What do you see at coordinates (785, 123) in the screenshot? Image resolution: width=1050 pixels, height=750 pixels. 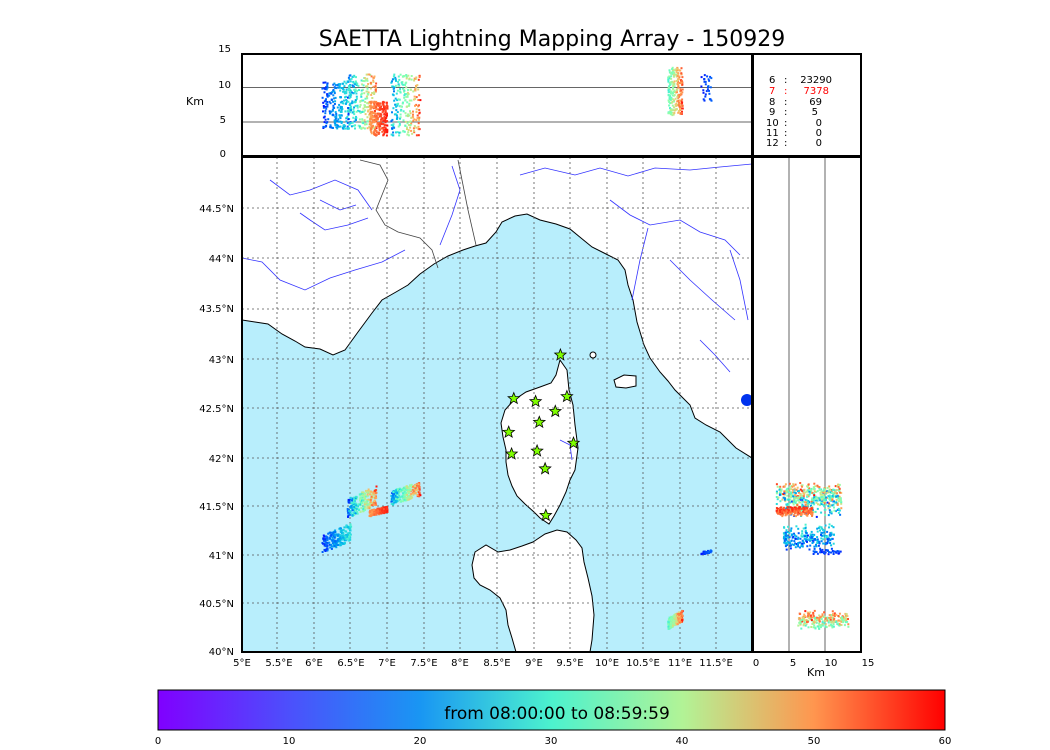 I see `count-sep: :` at bounding box center [785, 123].